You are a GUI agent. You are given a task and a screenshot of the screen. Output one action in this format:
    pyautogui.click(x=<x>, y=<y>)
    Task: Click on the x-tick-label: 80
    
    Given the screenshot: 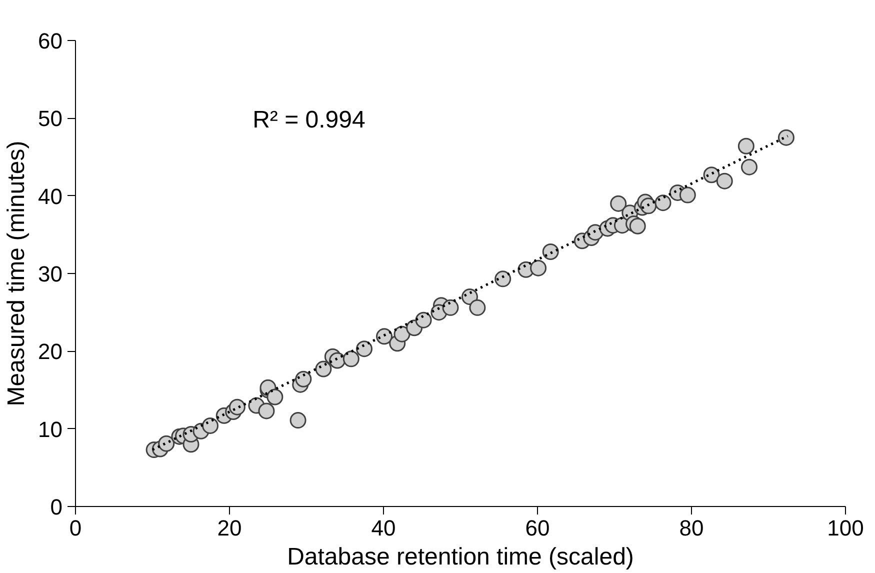 What is the action you would take?
    pyautogui.click(x=691, y=528)
    